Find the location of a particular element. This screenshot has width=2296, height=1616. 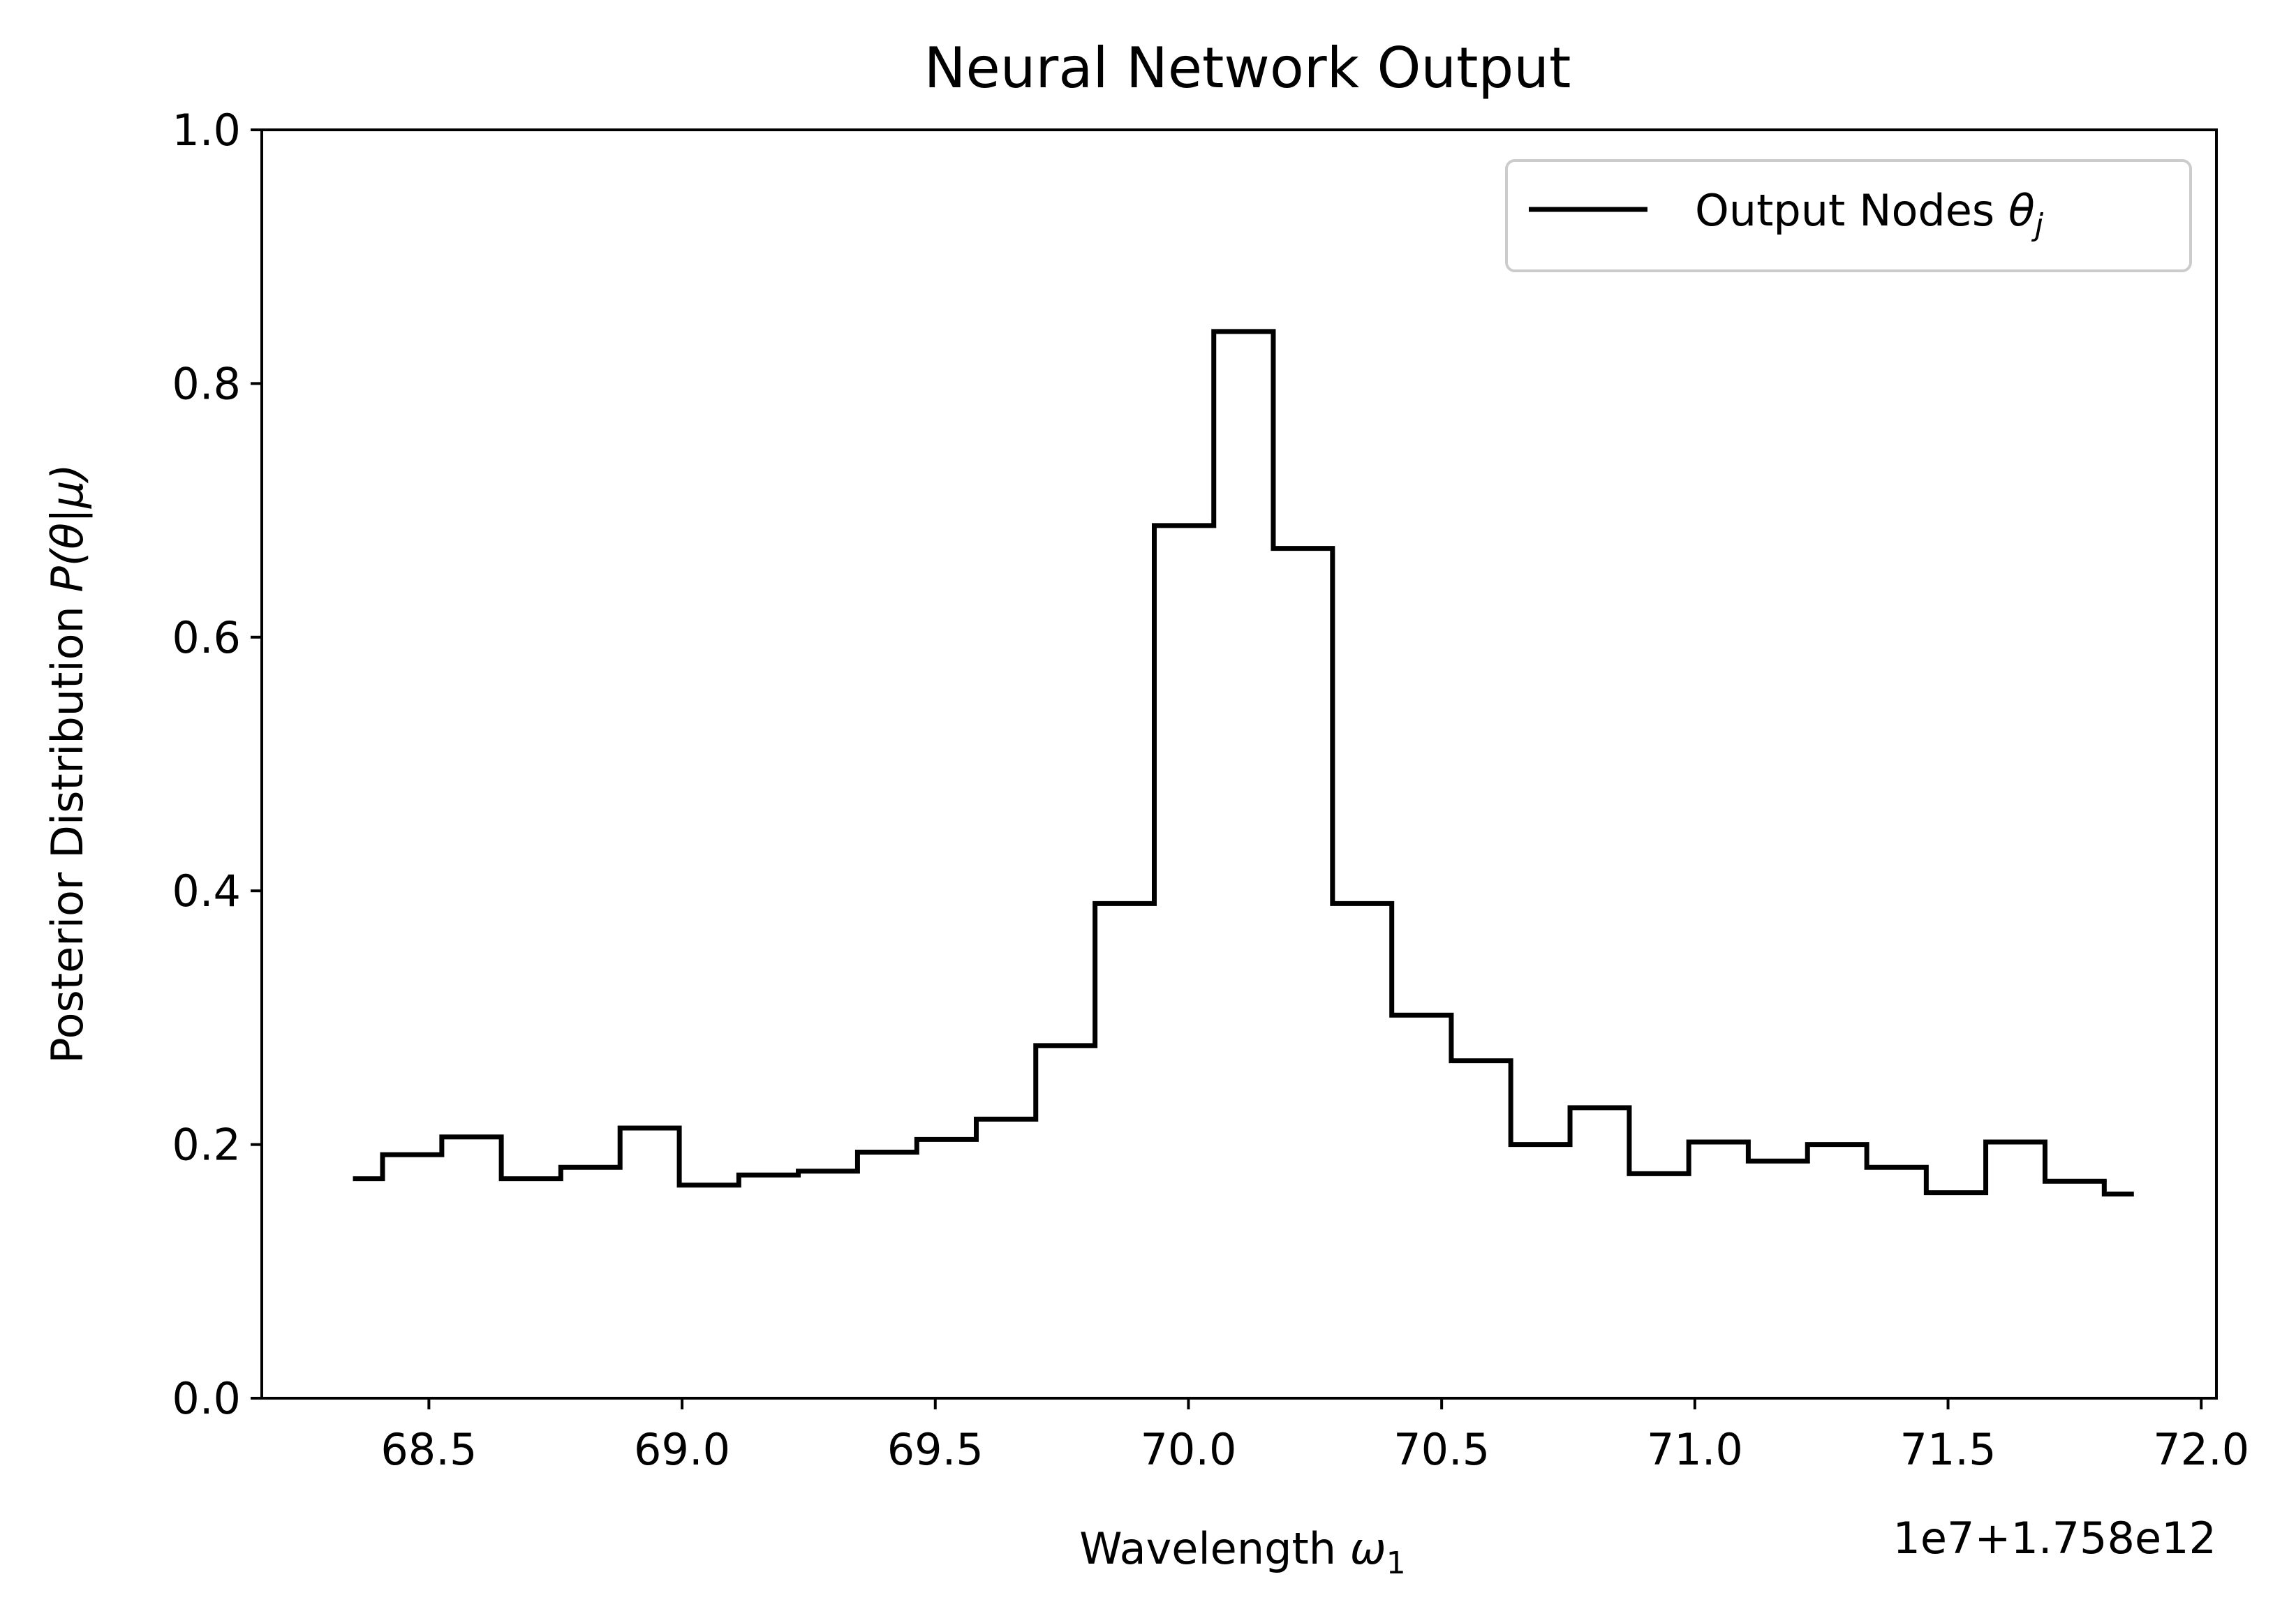

x-axis-label: Wavelength ω1 is located at coordinates (1242, 1552).